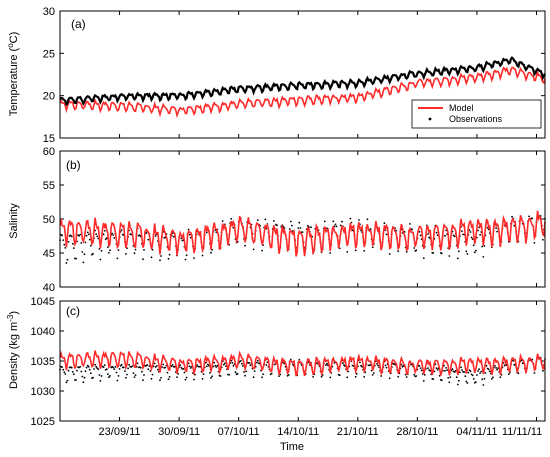  I want to click on ylabel-a: Temperature (oC), so click(13, 74).